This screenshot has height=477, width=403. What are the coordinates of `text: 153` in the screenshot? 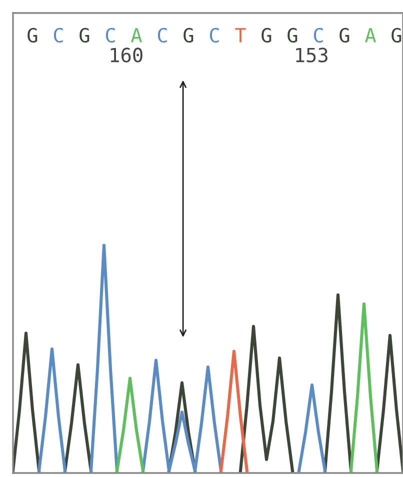 It's located at (312, 55).